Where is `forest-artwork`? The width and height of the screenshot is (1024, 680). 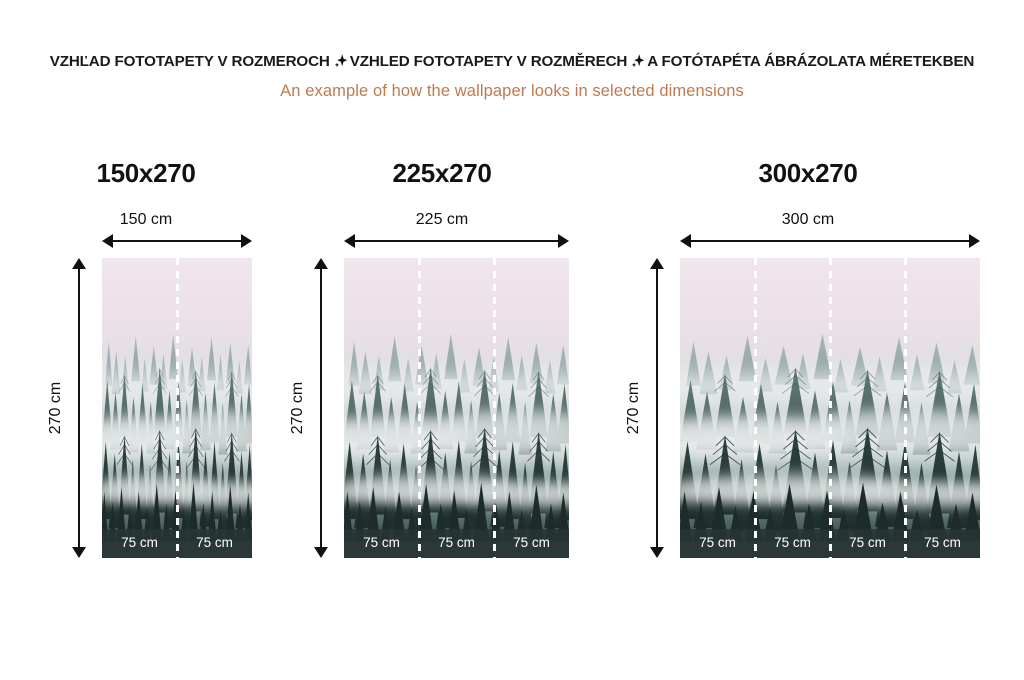 forest-artwork is located at coordinates (456, 408).